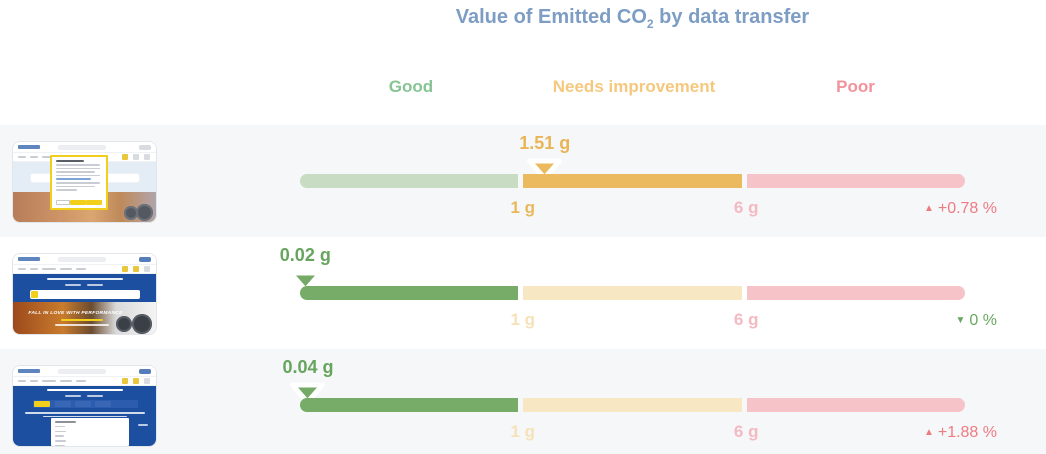 The image size is (1046, 454). What do you see at coordinates (90, 432) in the screenshot?
I see `dropdown-panel` at bounding box center [90, 432].